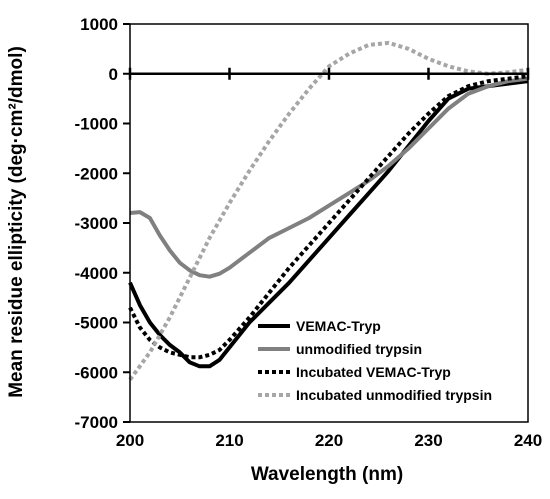 The width and height of the screenshot is (550, 499). Describe the element at coordinates (99, 24) in the screenshot. I see `y-tick-label-1000: 1000` at that location.